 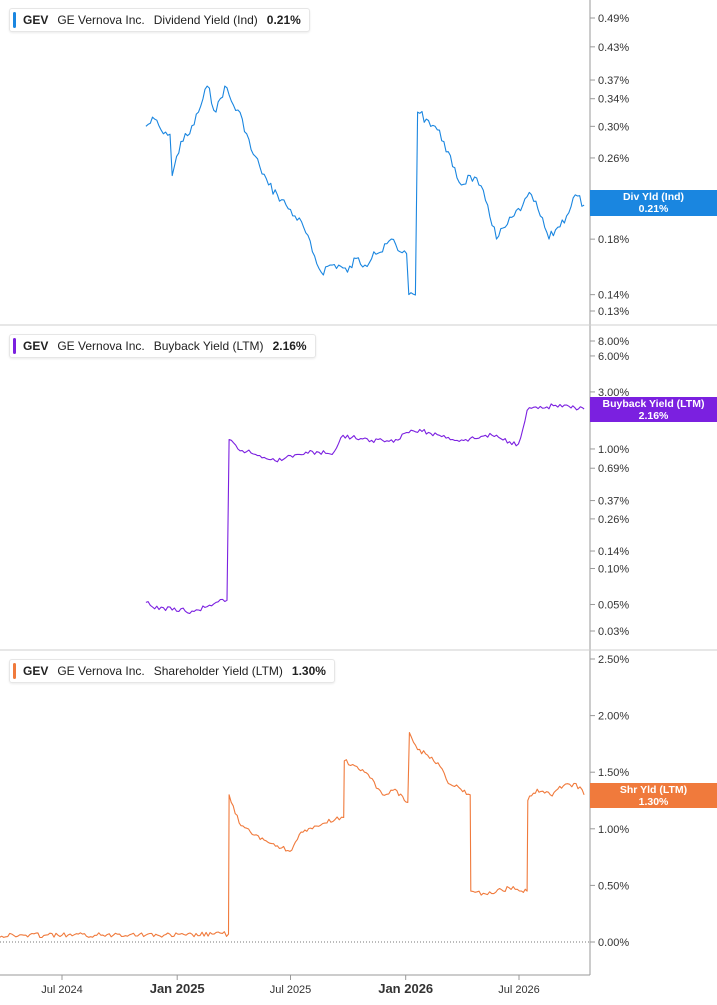 I want to click on y-tick-label: 0.50%, so click(x=613, y=886).